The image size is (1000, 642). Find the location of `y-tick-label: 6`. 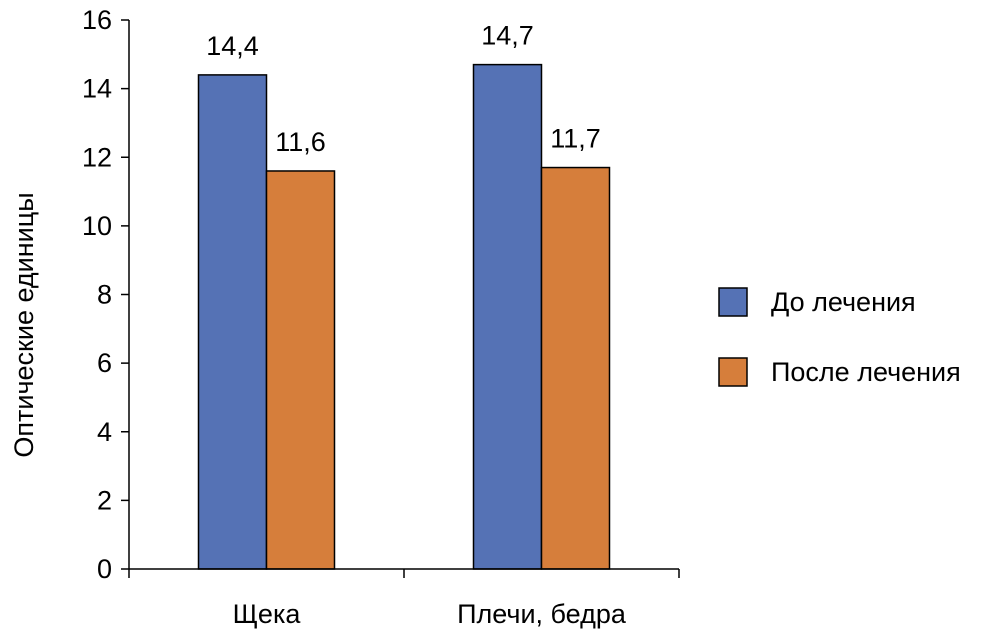

y-tick-label: 6 is located at coordinates (104, 363).